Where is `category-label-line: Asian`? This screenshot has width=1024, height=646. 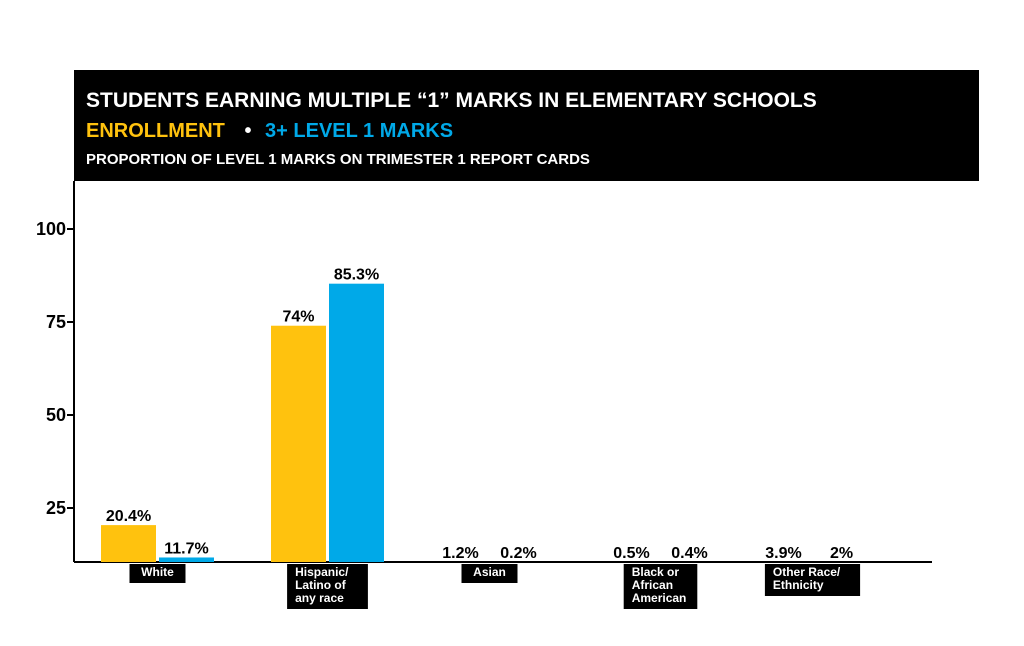
category-label-line: Asian is located at coordinates (489, 572).